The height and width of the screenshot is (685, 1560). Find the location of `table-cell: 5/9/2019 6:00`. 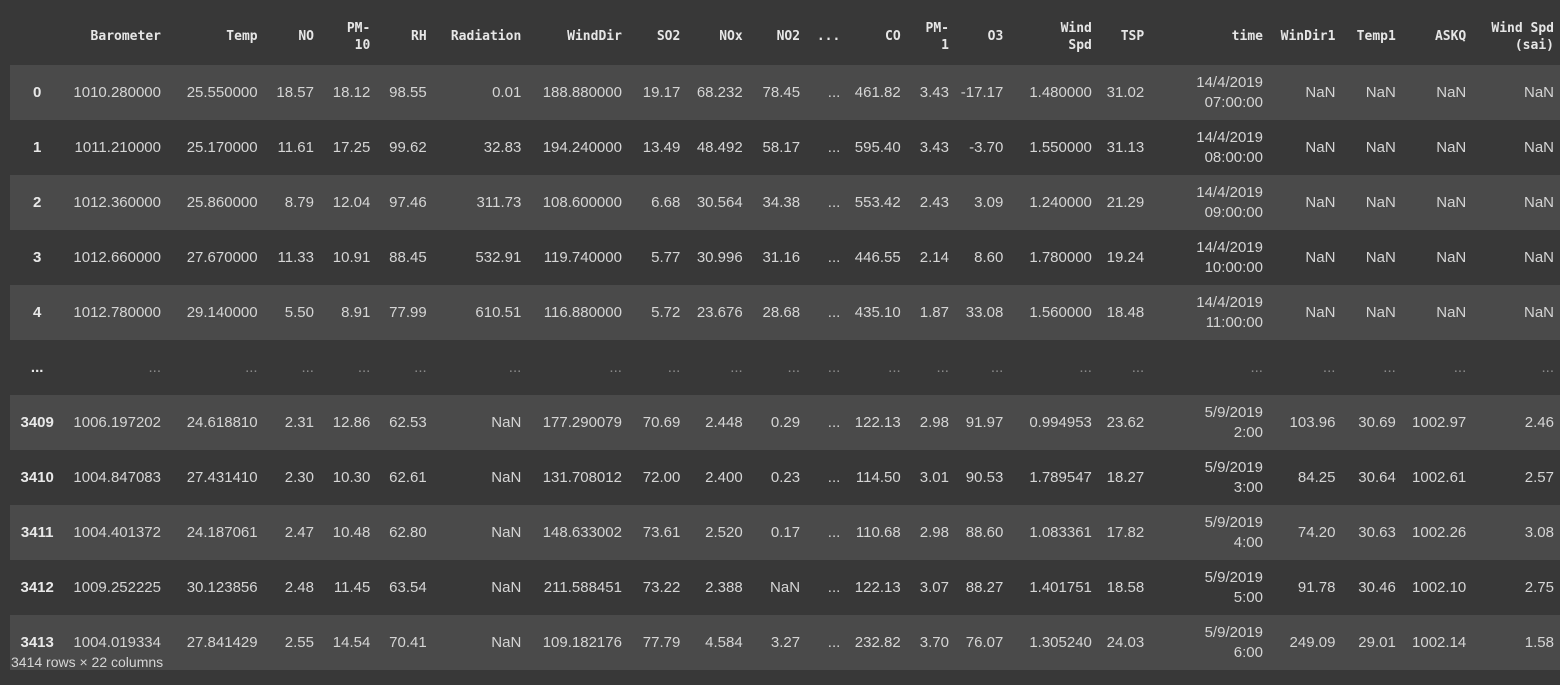

table-cell: 5/9/2019 6:00 is located at coordinates (1233, 642).